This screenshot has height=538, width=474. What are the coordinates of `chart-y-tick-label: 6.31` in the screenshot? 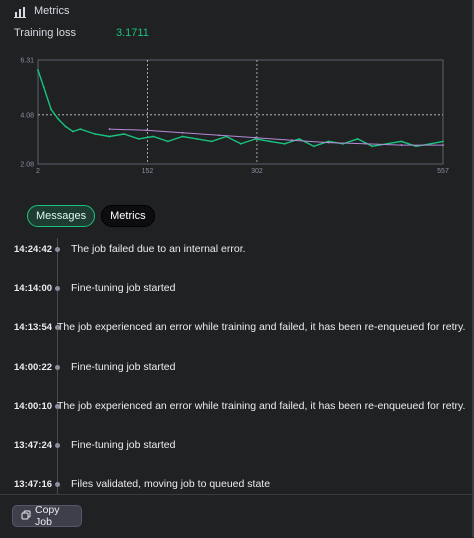 It's located at (27, 61).